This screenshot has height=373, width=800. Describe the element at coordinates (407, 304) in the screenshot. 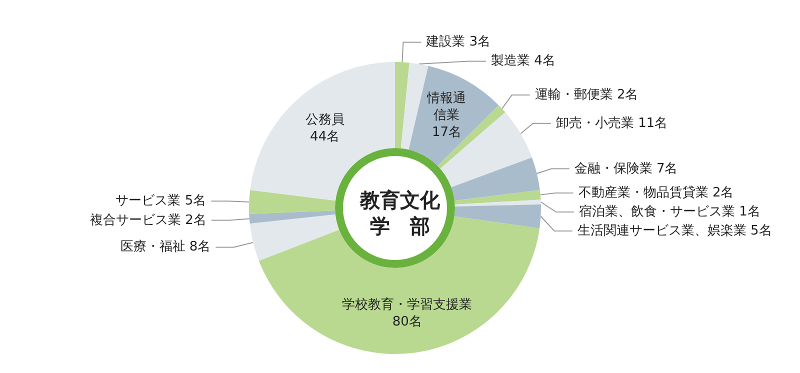

I see `slice-label: 学校教育・学習支援業` at that location.